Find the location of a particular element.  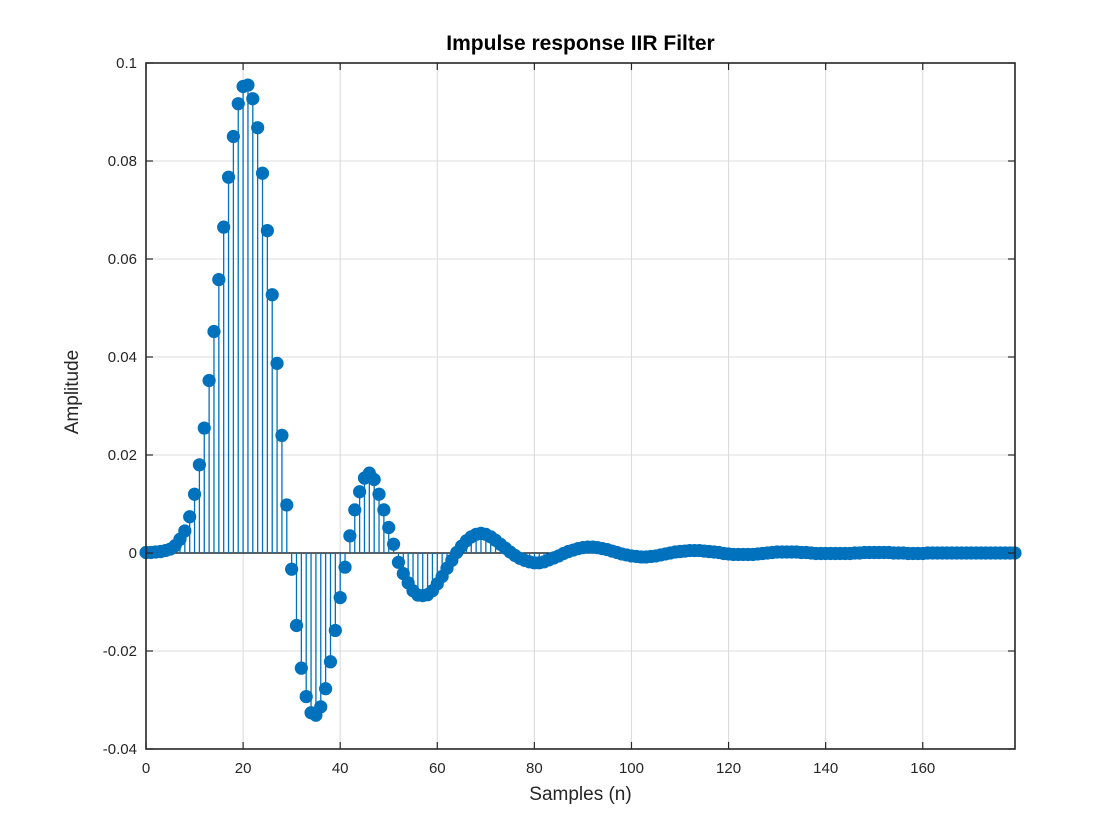

y-tick-label: 0.1 is located at coordinates (126, 63).